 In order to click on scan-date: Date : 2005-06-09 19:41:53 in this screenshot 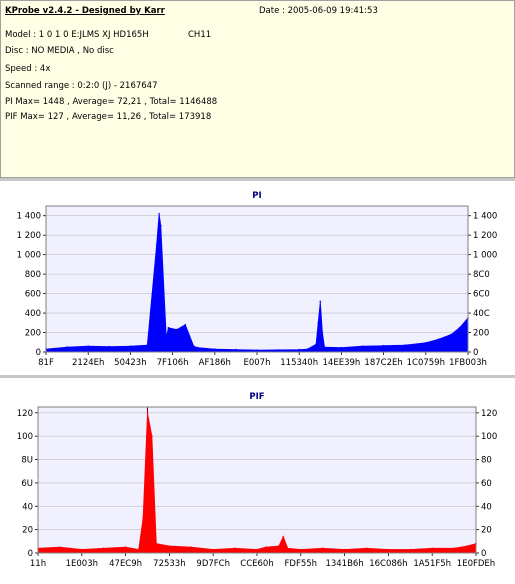, I will do `click(318, 11)`.